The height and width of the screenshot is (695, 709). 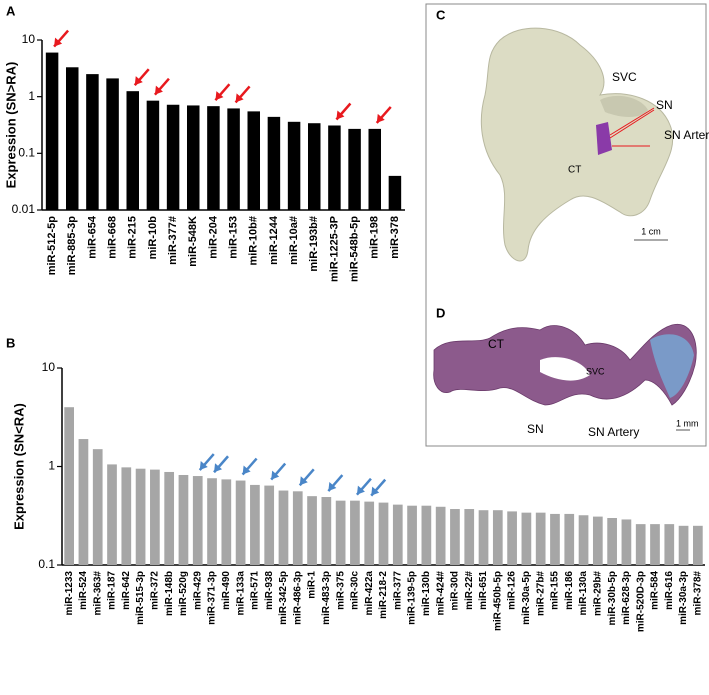 What do you see at coordinates (24, 209) in the screenshot?
I see `y-tick-label: 0.01` at bounding box center [24, 209].